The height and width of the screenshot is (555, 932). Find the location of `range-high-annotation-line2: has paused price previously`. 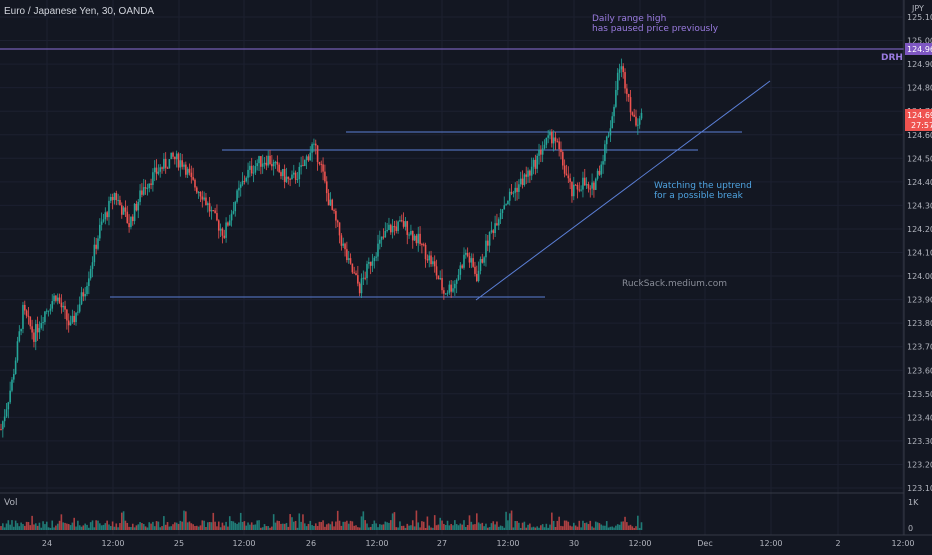

range-high-annotation-line2: has paused price previously is located at coordinates (655, 29).